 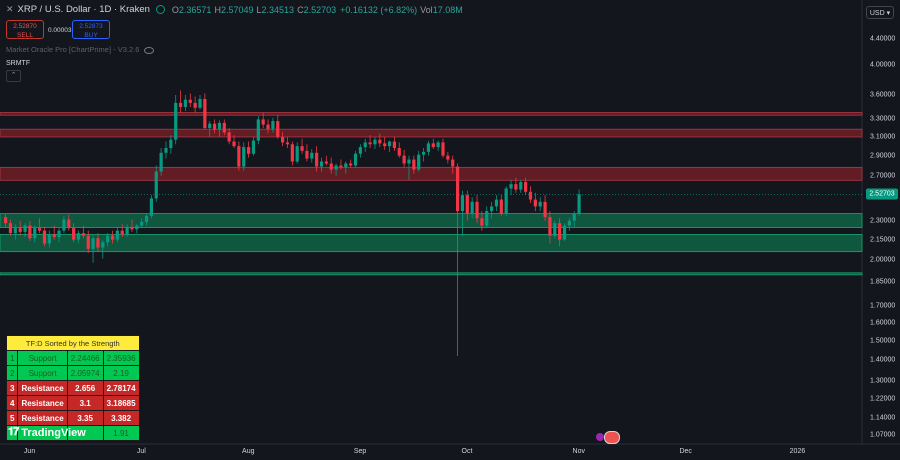 I want to click on market-status-icon, so click(x=160, y=9).